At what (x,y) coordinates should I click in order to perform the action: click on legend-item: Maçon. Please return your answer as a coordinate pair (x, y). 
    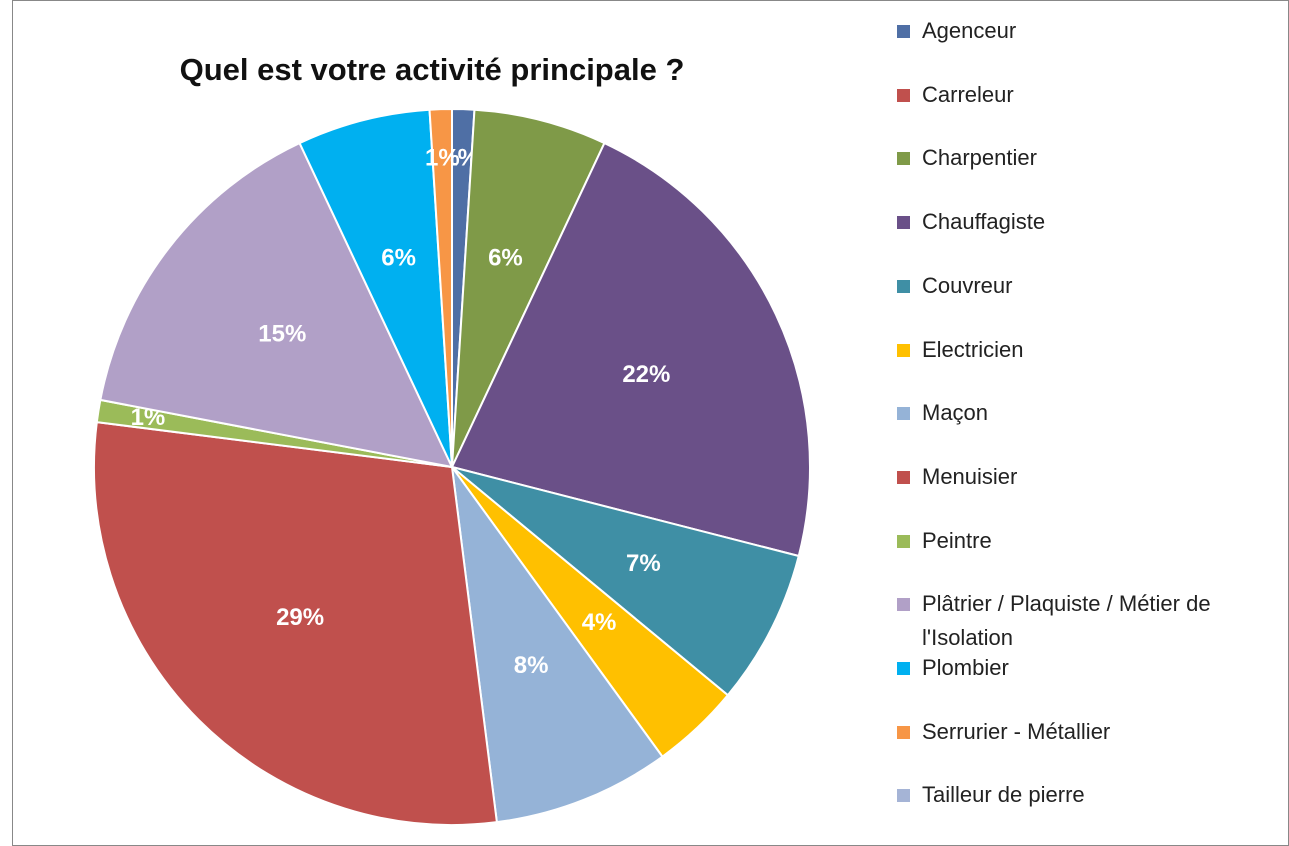
    Looking at the image, I should click on (1089, 413).